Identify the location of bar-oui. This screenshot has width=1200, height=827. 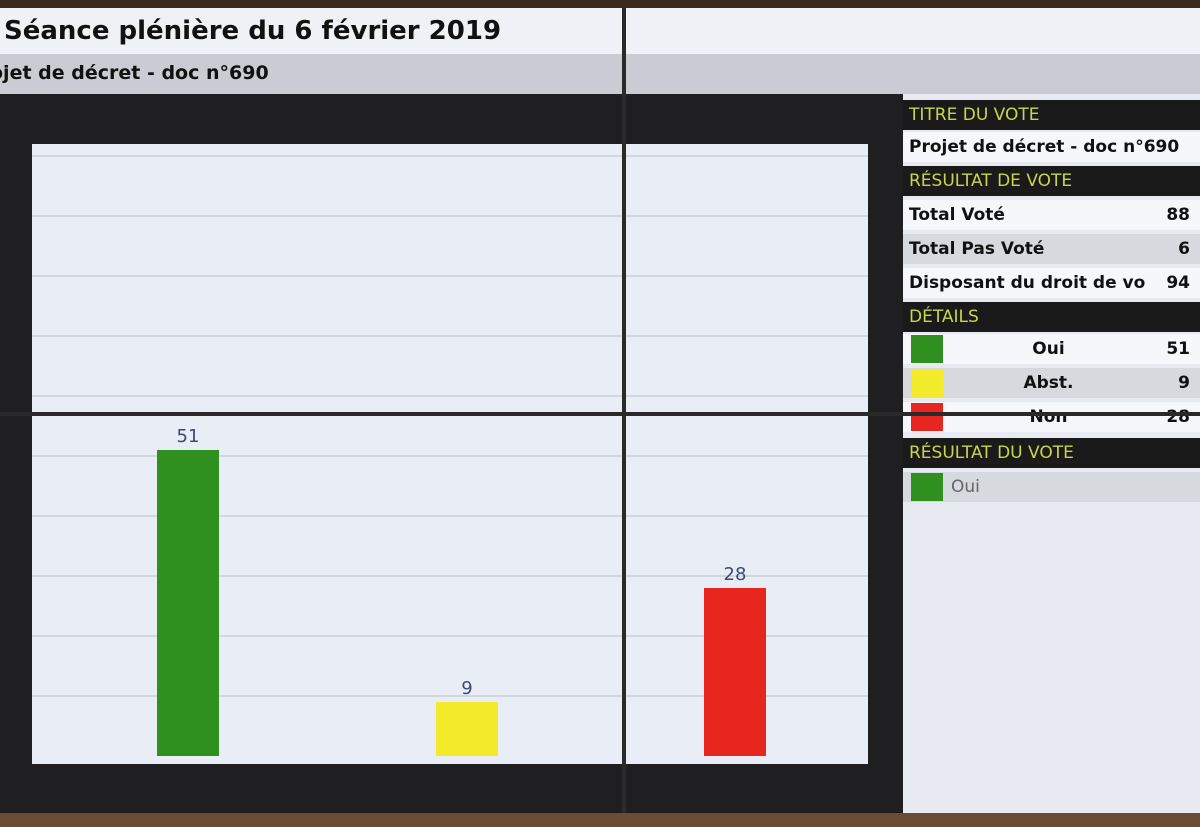
(188, 603).